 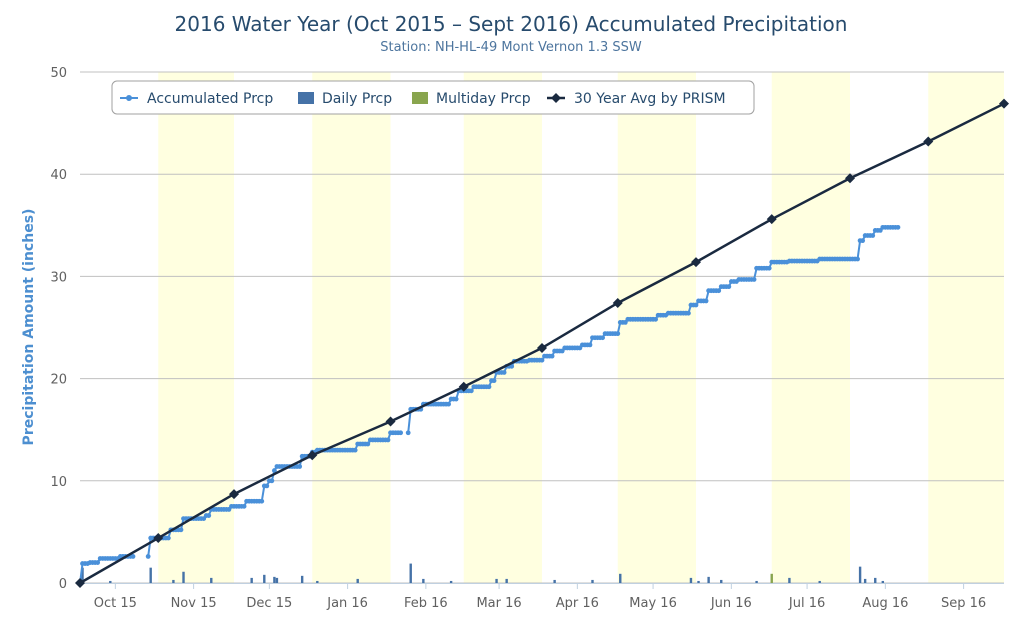 What do you see at coordinates (269, 603) in the screenshot?
I see `x-tick-label: Dec 15` at bounding box center [269, 603].